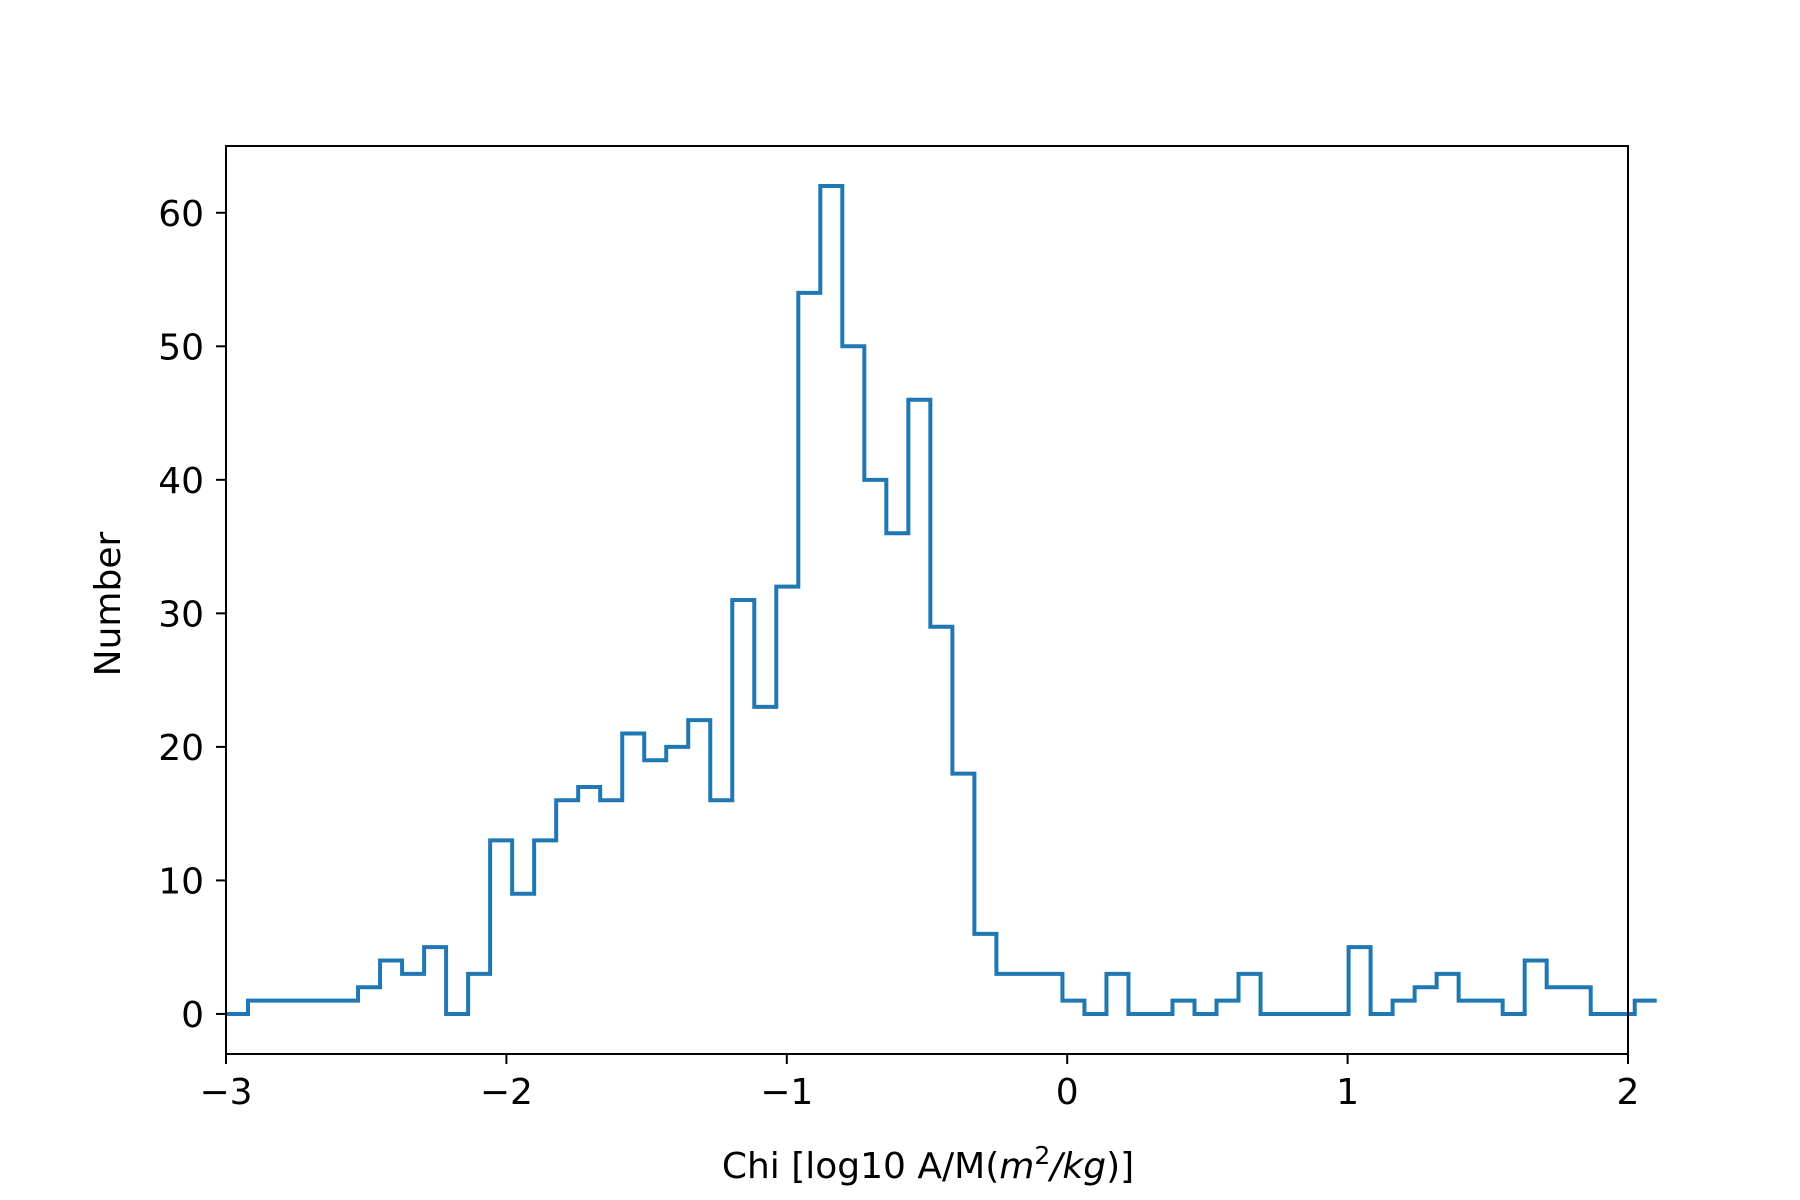 This screenshot has width=1800, height=1200. Describe the element at coordinates (506, 1092) in the screenshot. I see `x-tick-label: −2` at that location.